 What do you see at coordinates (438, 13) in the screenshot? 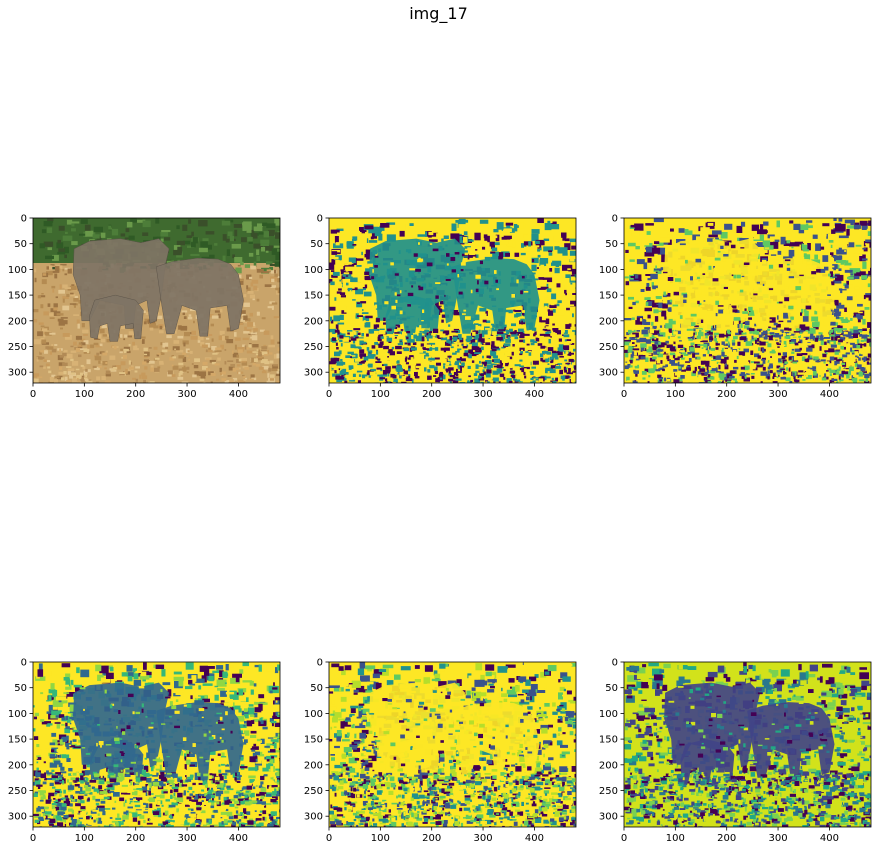
I see `figure-title: img_17` at bounding box center [438, 13].